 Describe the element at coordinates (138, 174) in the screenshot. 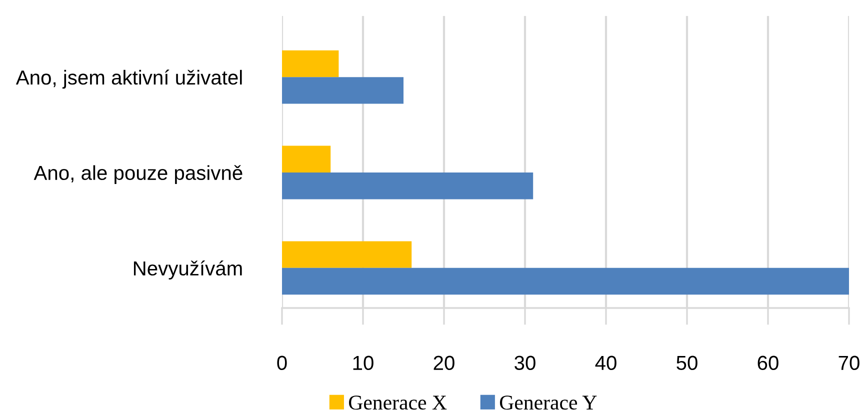

I see `y-tick-label: Ano, ale pouze pasivně` at that location.